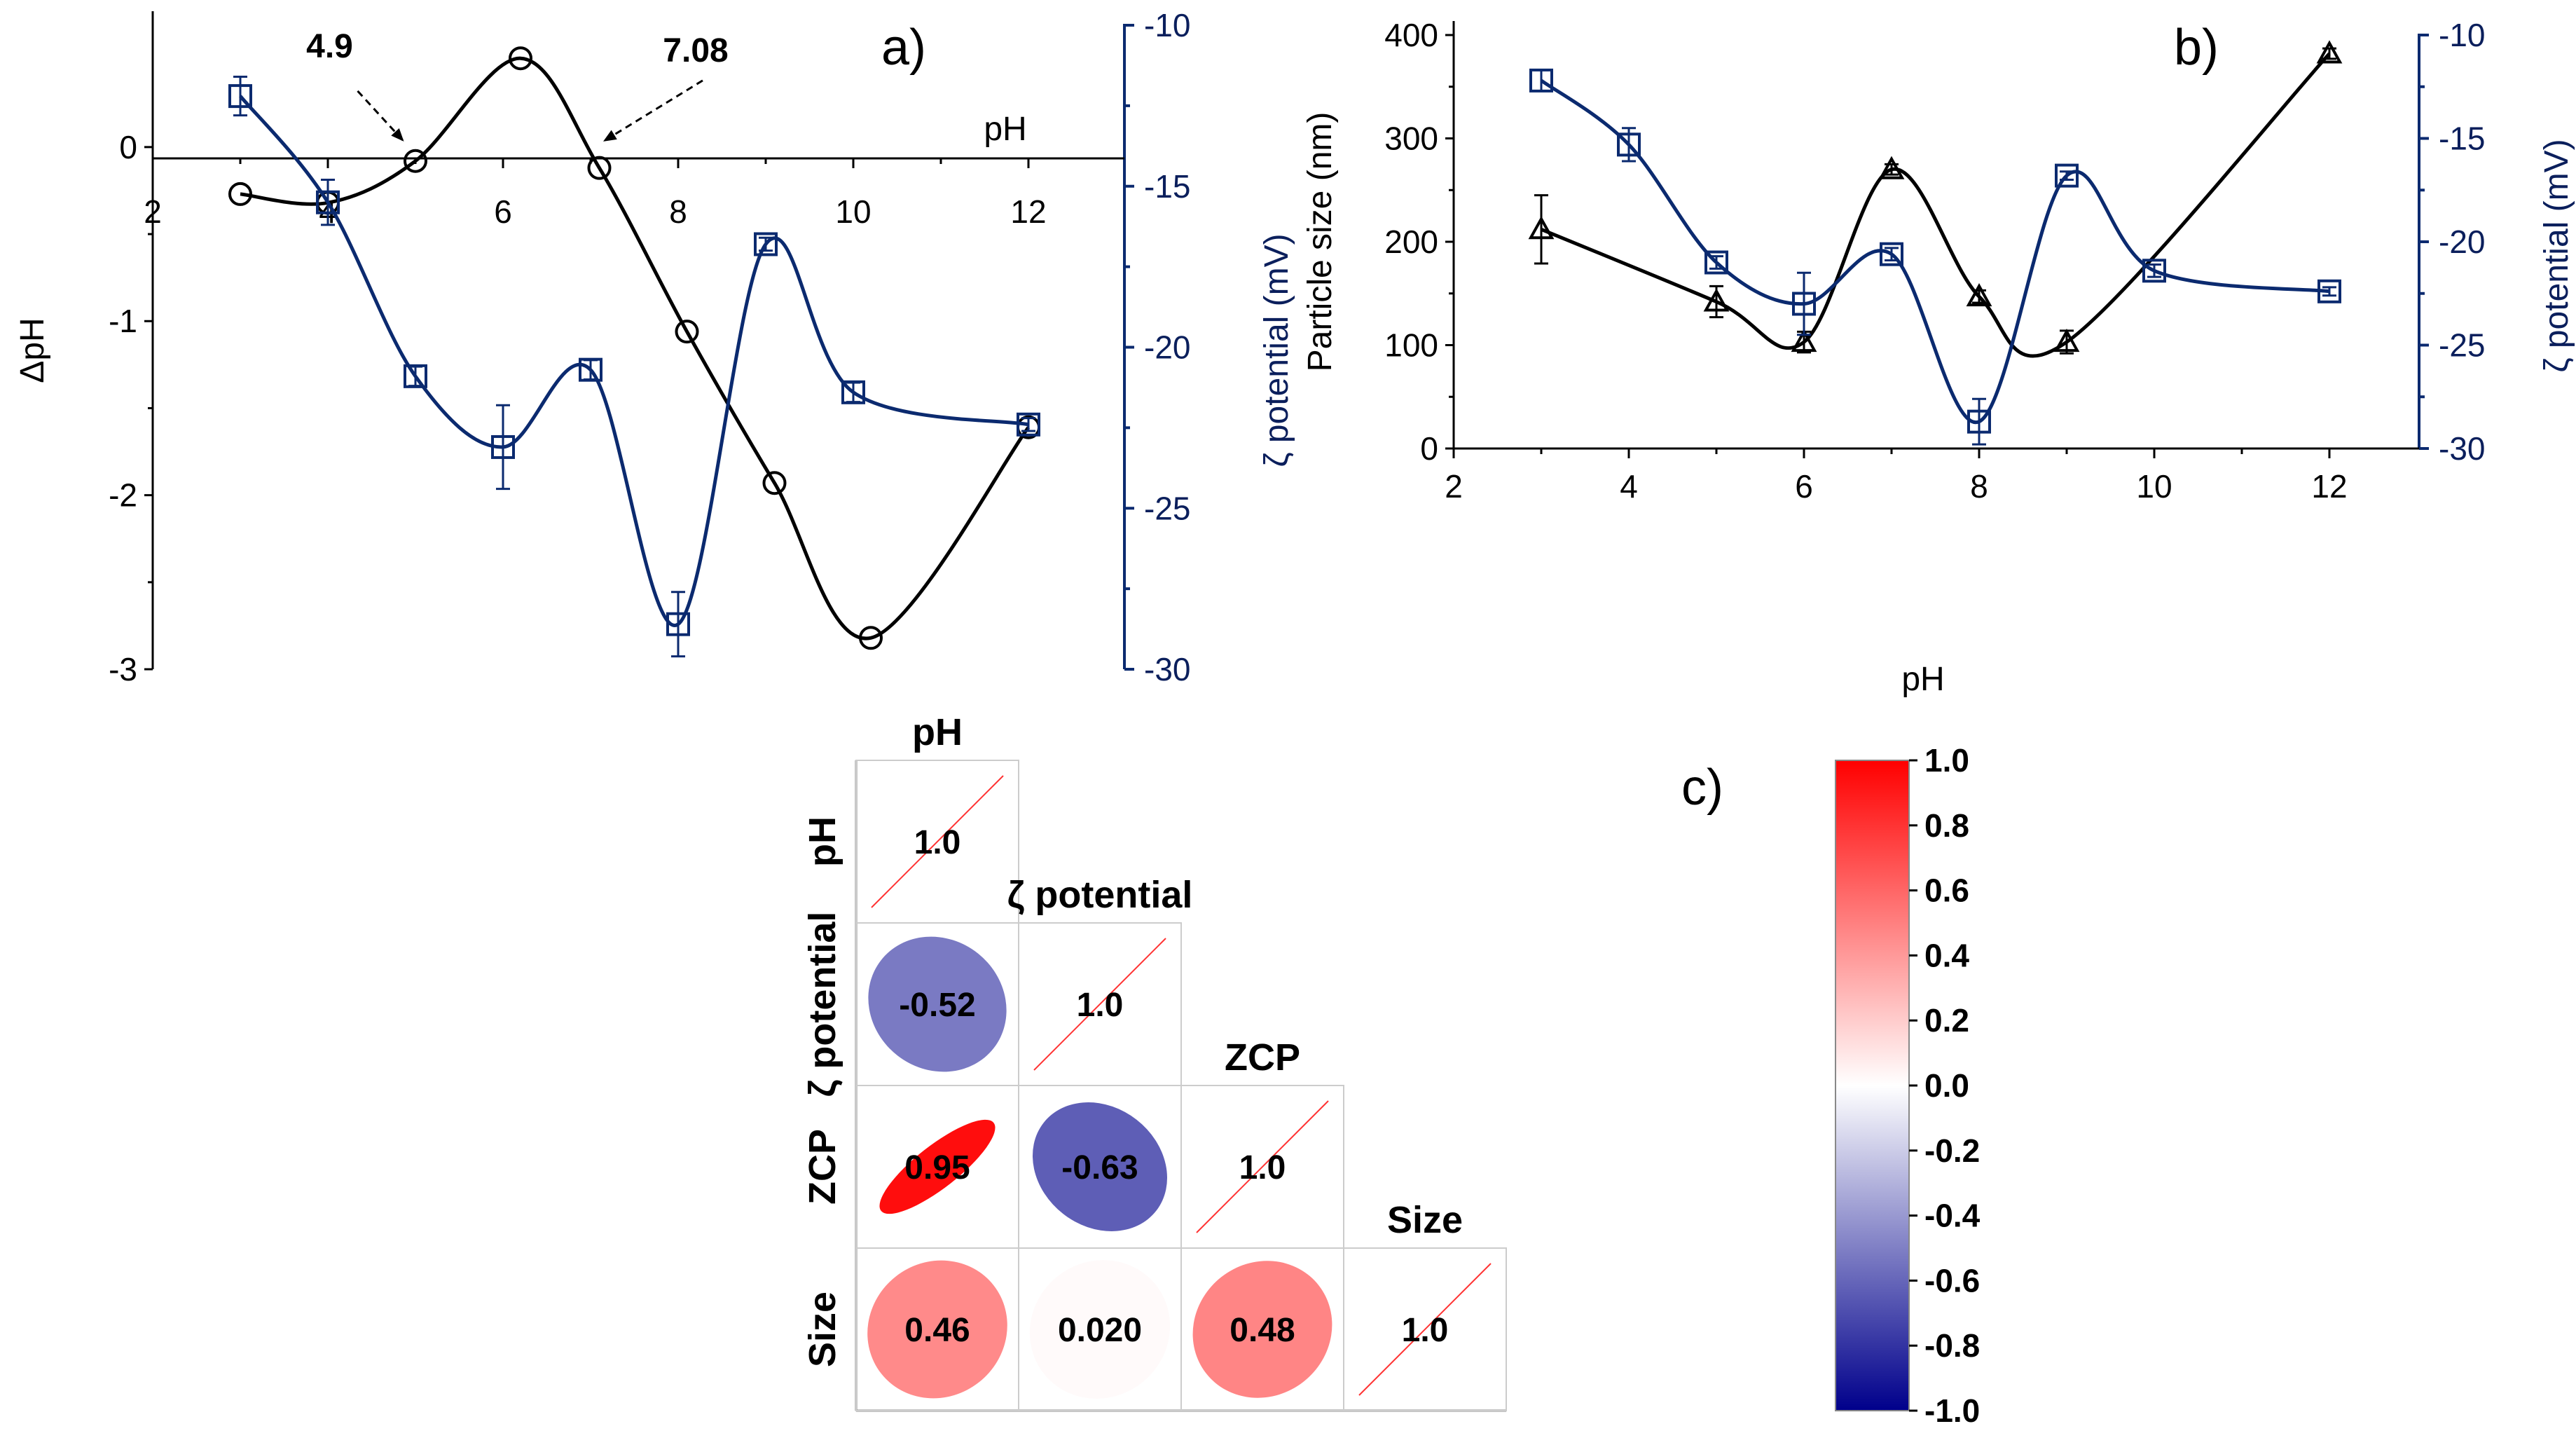 This screenshot has width=2576, height=1445. What do you see at coordinates (937, 732) in the screenshot?
I see `column-header: pH` at bounding box center [937, 732].